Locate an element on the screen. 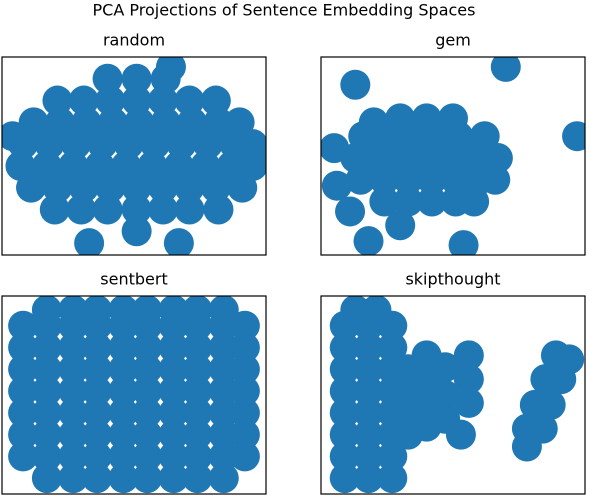  subplot-title: random is located at coordinates (134, 40).